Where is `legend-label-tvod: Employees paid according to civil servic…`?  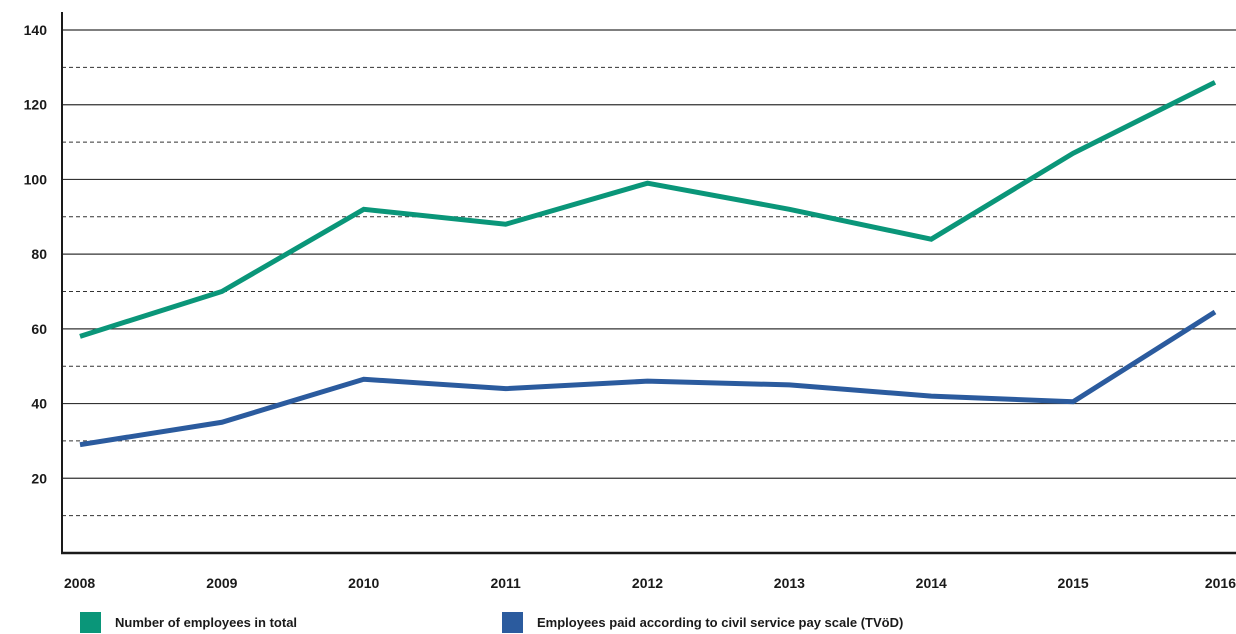 legend-label-tvod: Employees paid according to civil servic… is located at coordinates (720, 622).